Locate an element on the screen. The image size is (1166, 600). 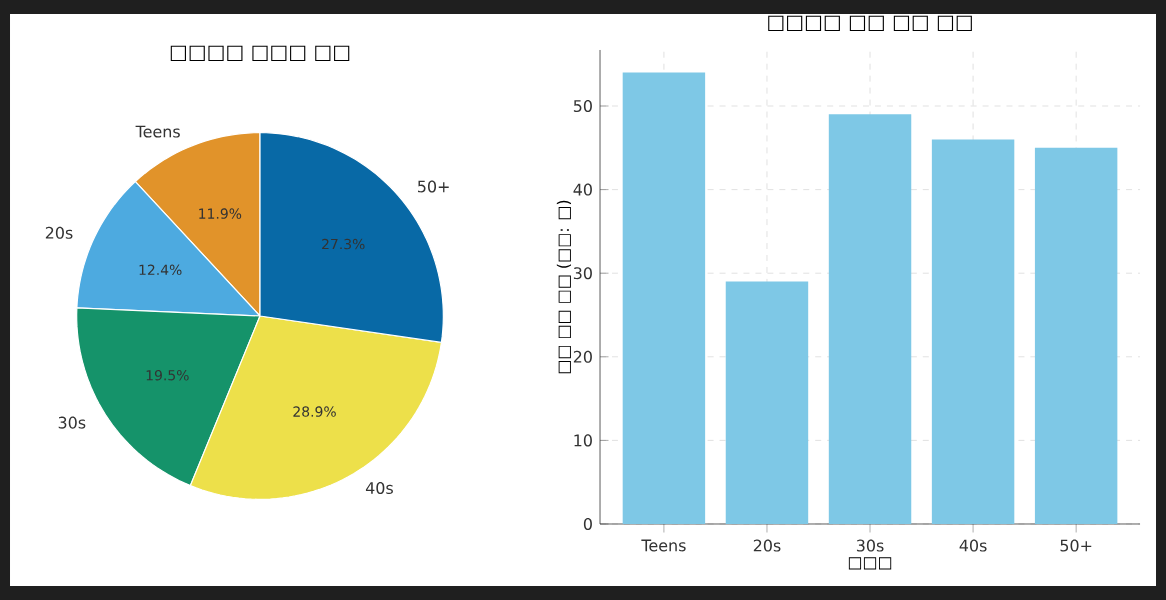
chart-title: □□□□ □□ □□ □□ is located at coordinates (870, 23).